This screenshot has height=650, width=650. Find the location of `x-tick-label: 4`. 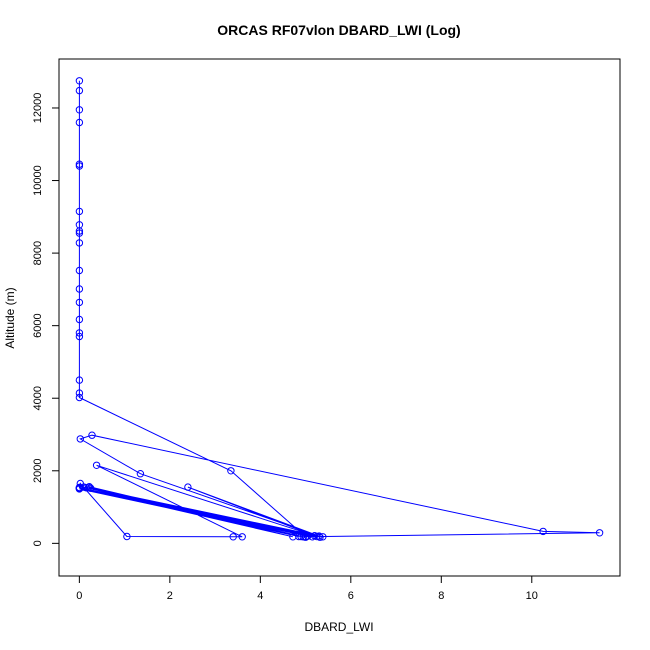

x-tick-label: 4 is located at coordinates (260, 596).